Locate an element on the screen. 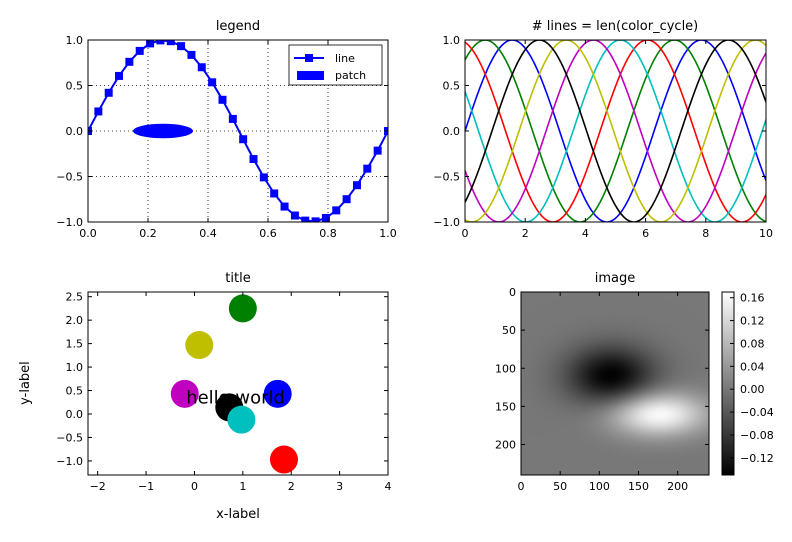 This screenshot has height=542, width=792. subplot-color-cycle-title: # lines = len(color_cycle) is located at coordinates (615, 26).